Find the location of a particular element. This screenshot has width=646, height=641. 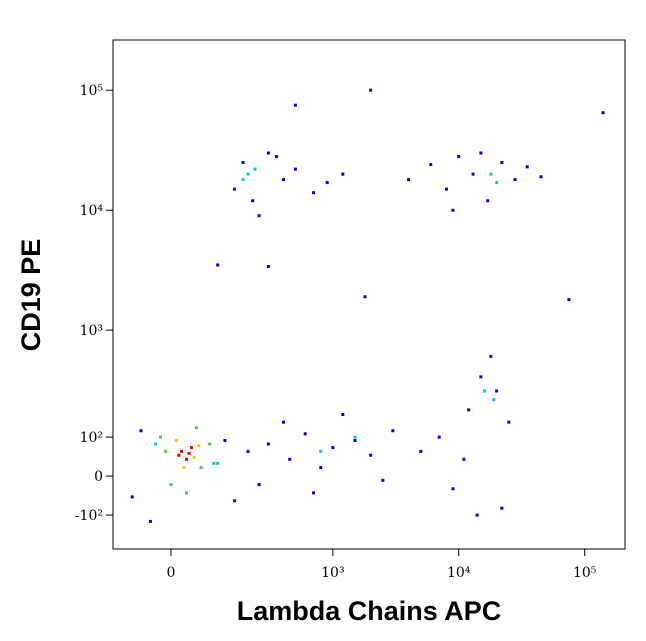

y-tick-label: 10³ is located at coordinates (91, 331).